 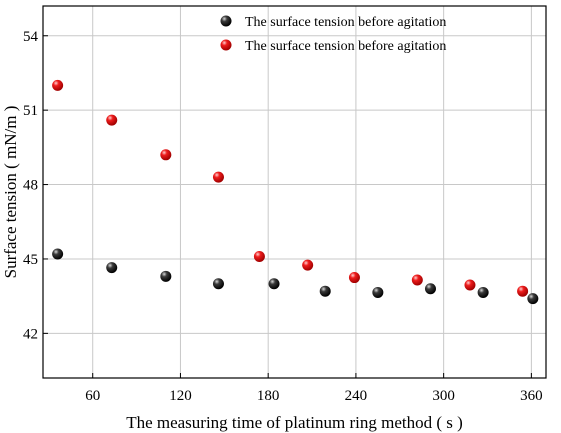 What do you see at coordinates (30, 186) in the screenshot?
I see `y-tick-label: 48` at bounding box center [30, 186].